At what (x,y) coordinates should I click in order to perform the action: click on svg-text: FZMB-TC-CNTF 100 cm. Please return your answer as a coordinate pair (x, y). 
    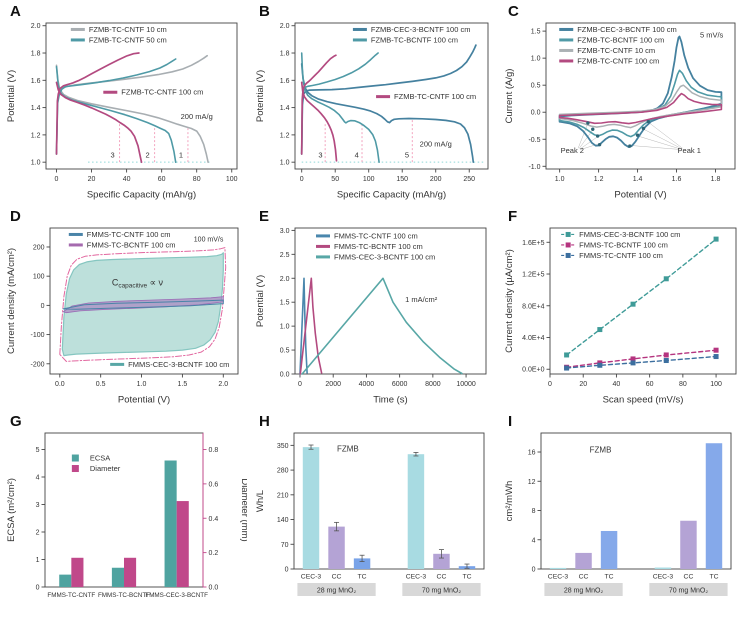
    Looking at the image, I should click on (618, 60).